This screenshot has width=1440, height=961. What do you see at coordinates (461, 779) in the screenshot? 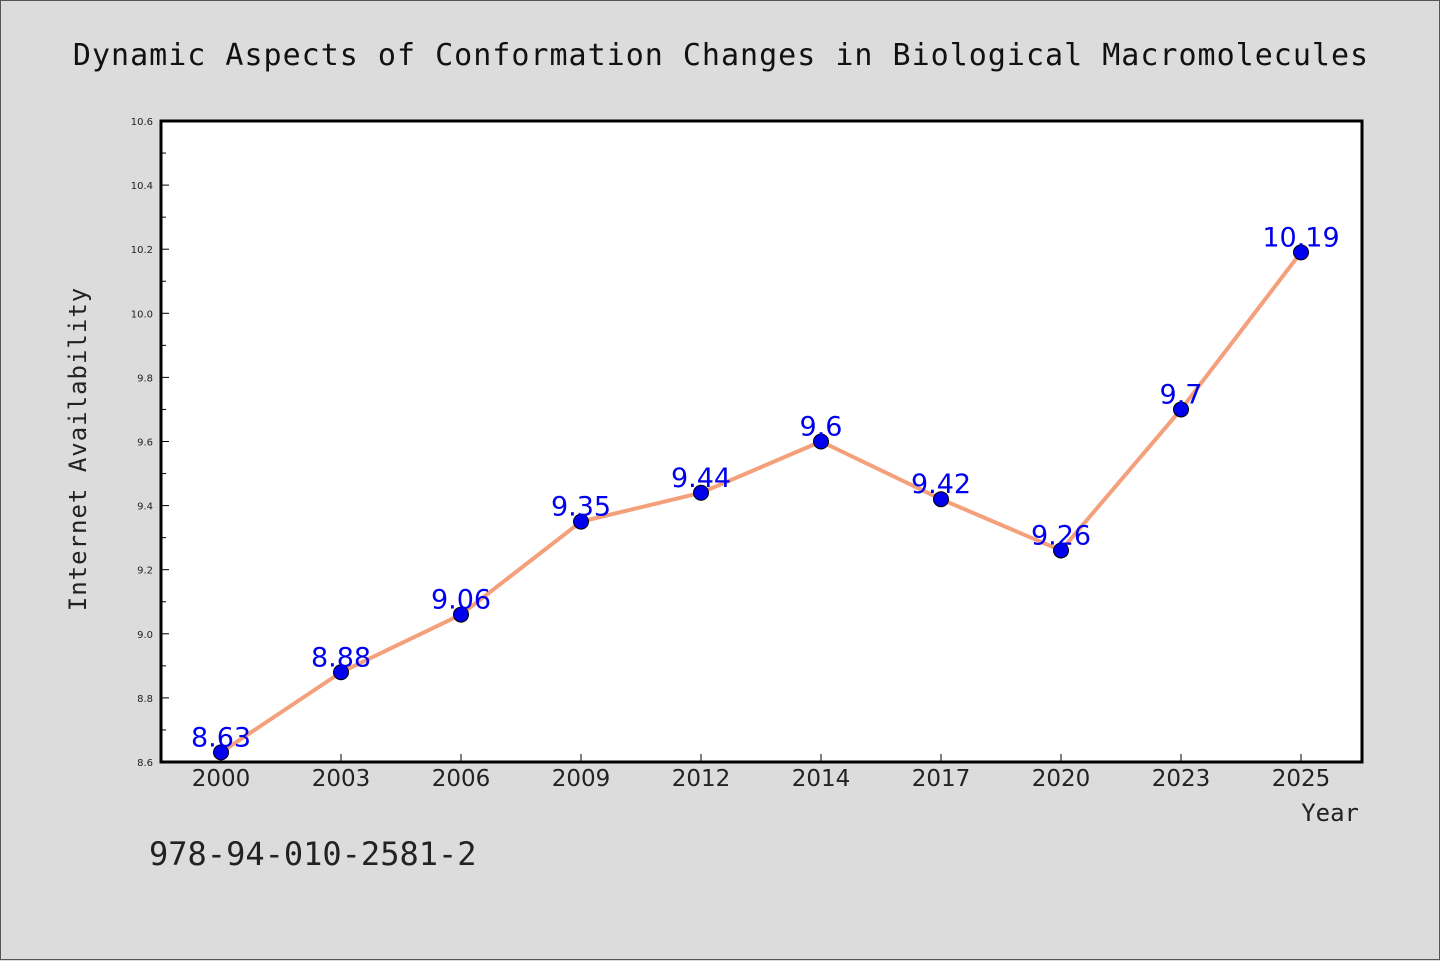
I see `x-tick-label: 2006` at bounding box center [461, 779].